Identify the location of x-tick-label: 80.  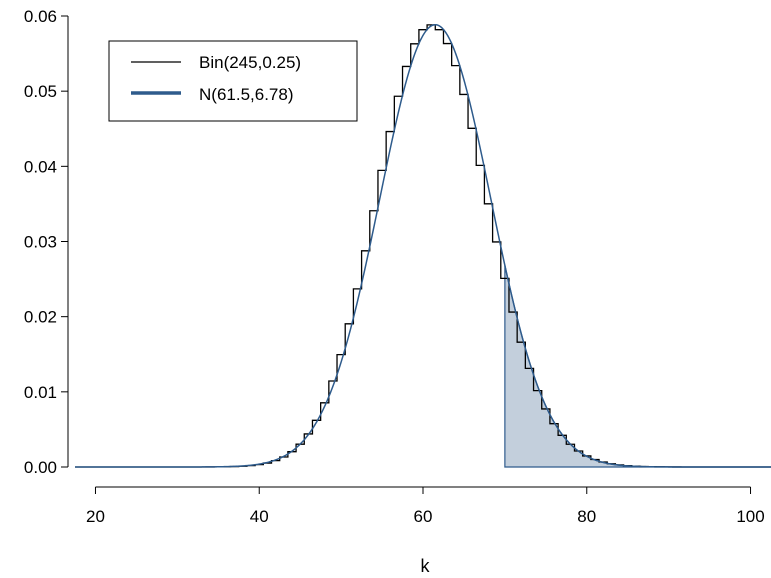
(586, 516).